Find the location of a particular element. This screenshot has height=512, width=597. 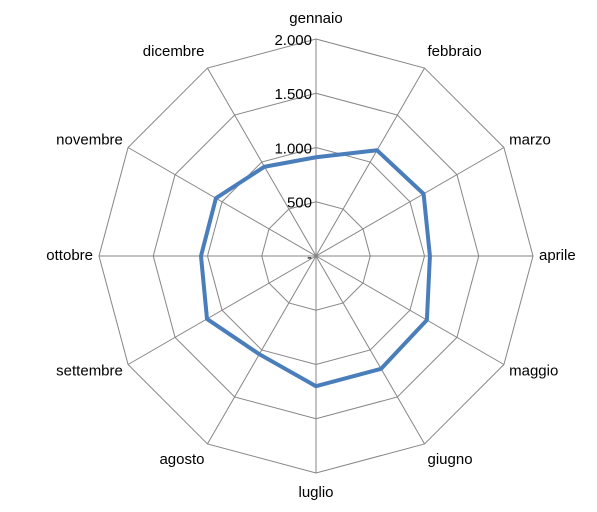

category-label: ottobre is located at coordinates (69, 255).